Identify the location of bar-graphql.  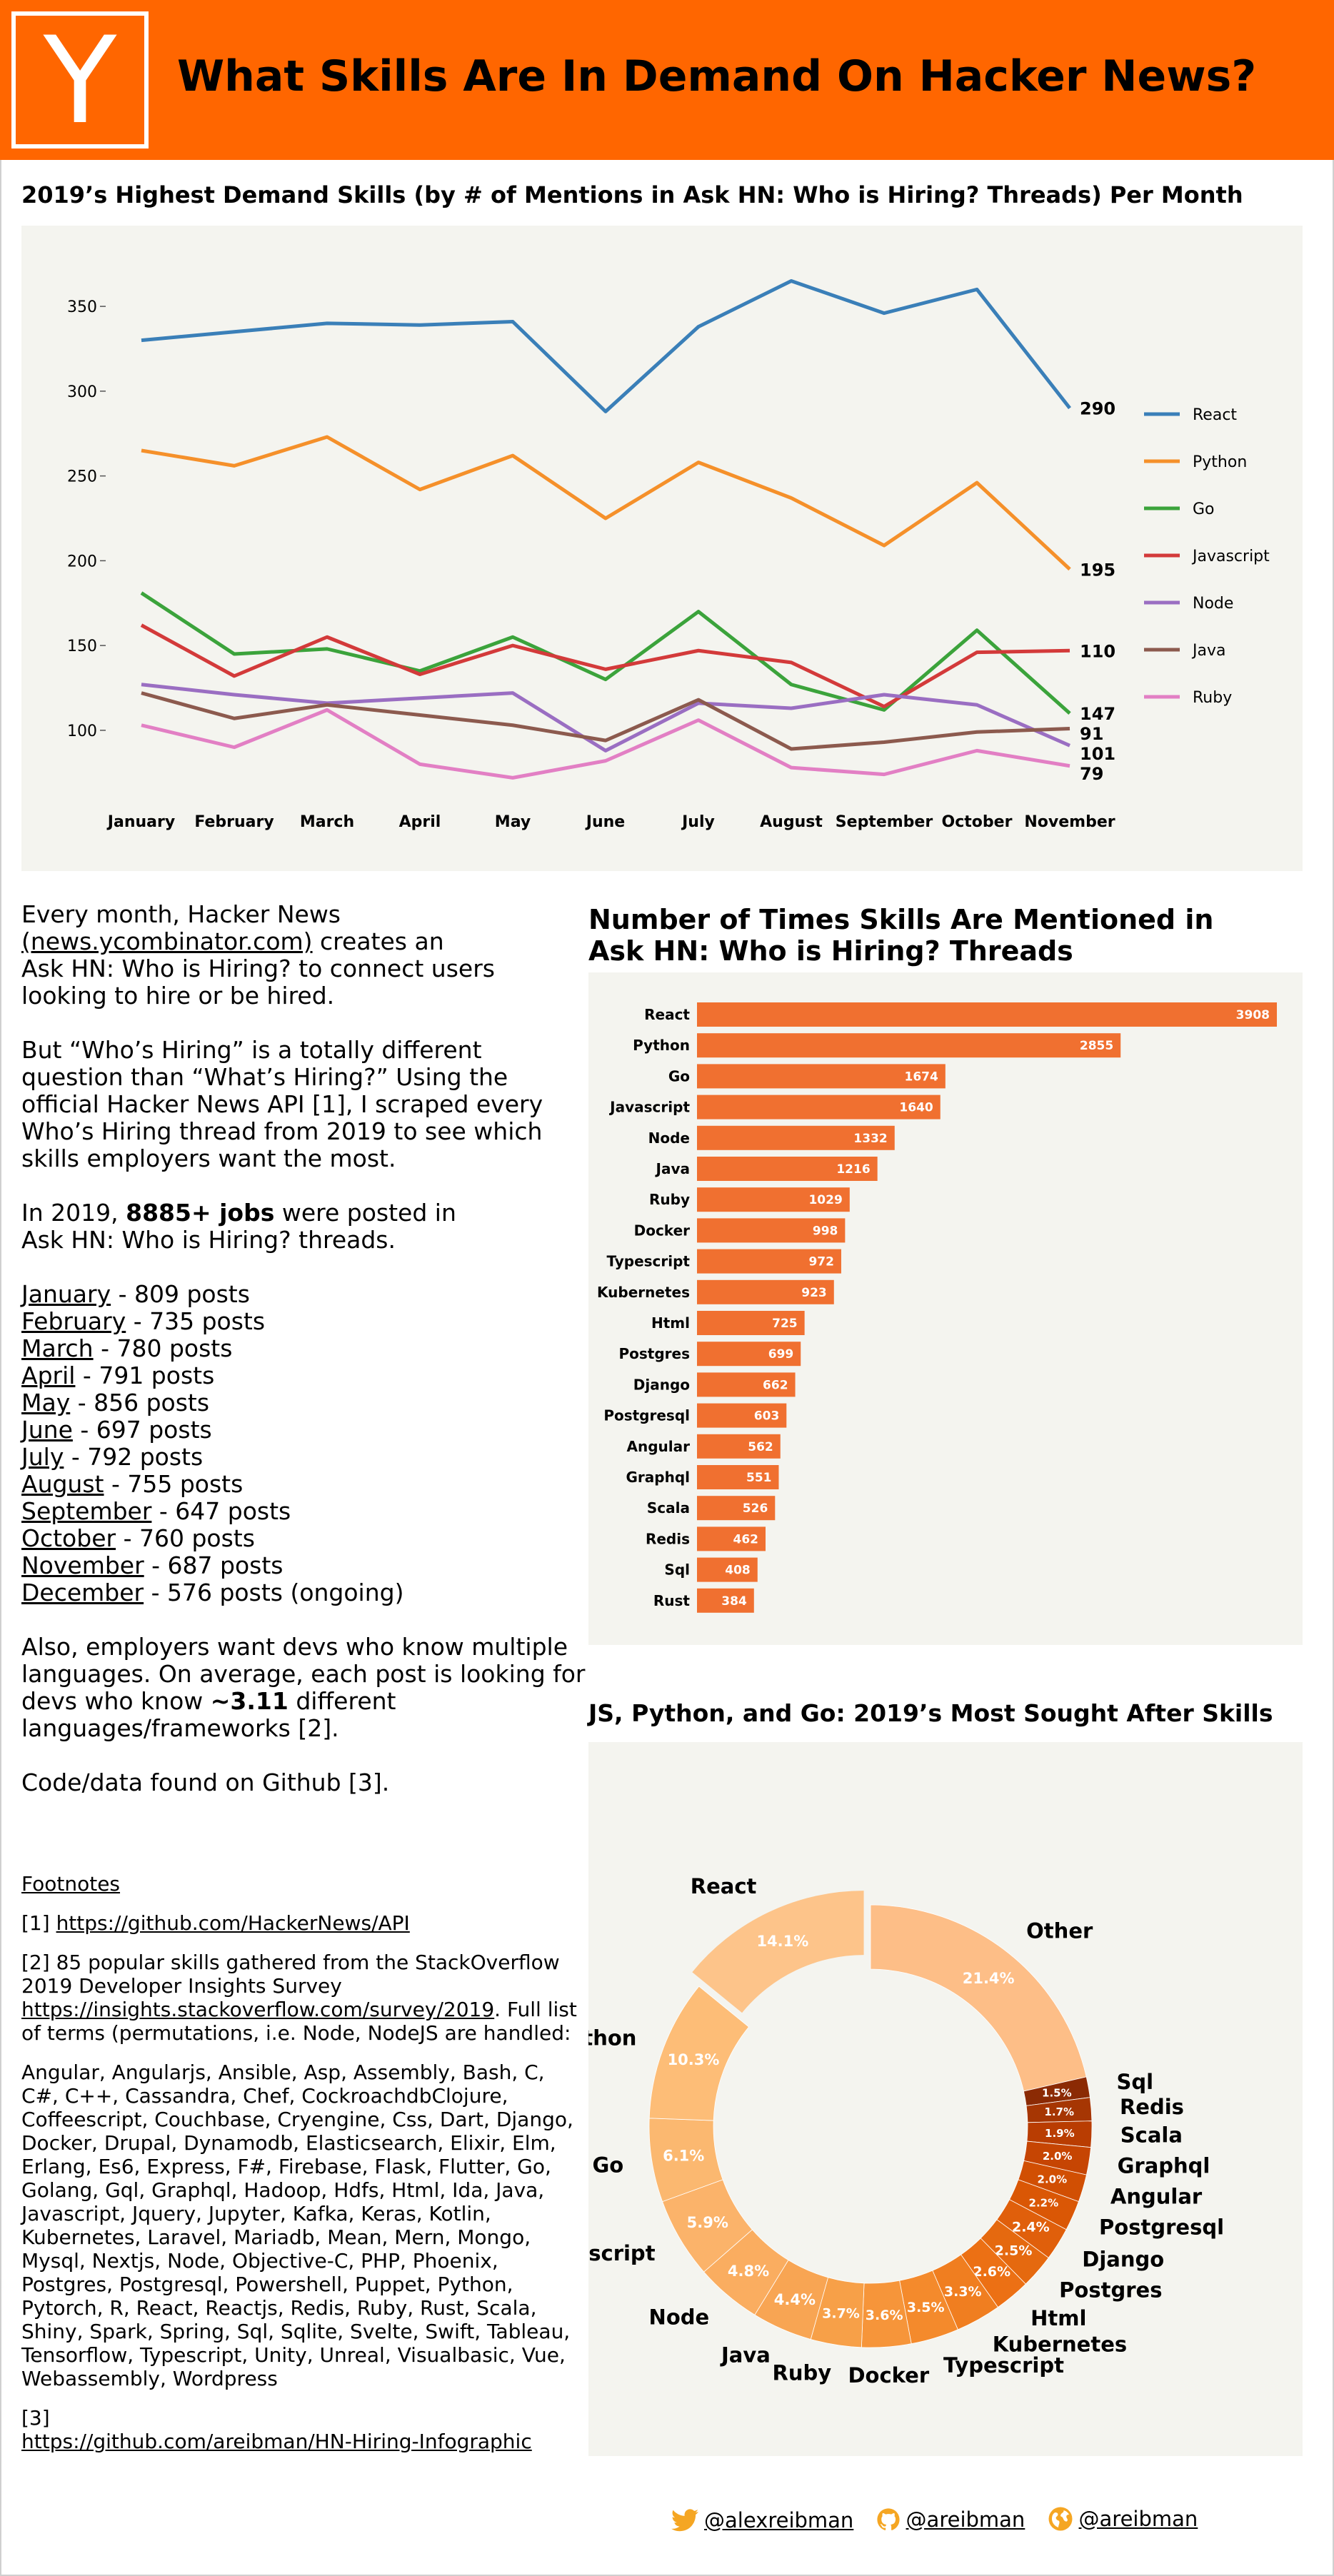
(738, 1477).